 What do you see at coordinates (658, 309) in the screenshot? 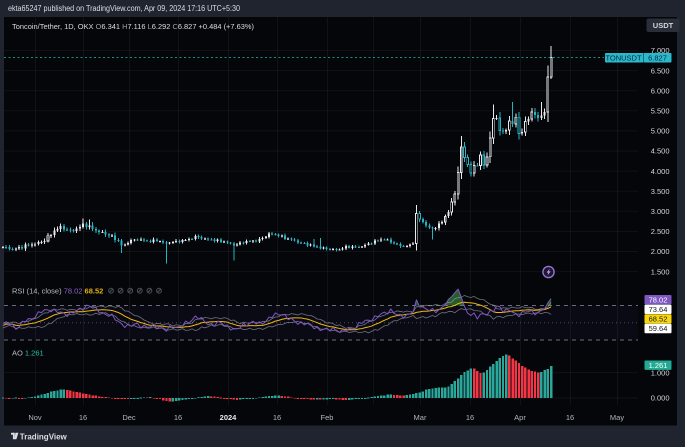
I see `svg-text: 73.64` at bounding box center [658, 309].